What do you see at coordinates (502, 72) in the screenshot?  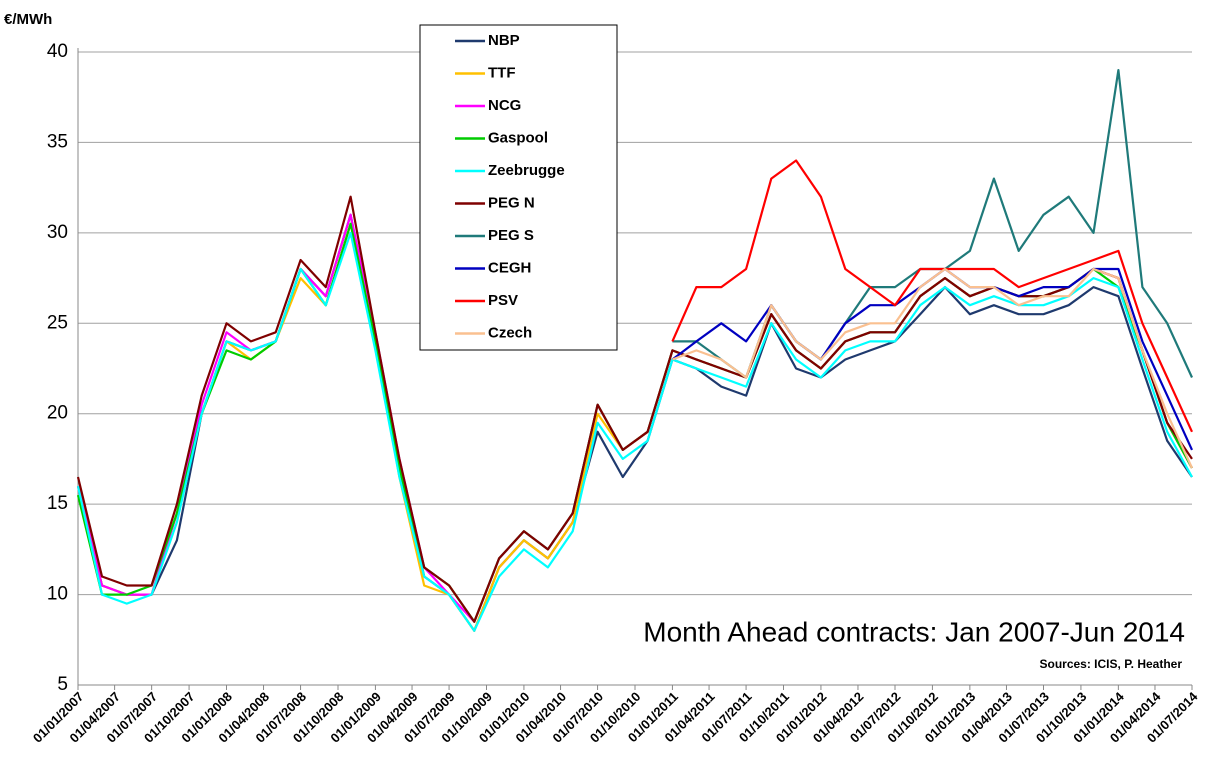 I see `legend-label: TTF` at bounding box center [502, 72].